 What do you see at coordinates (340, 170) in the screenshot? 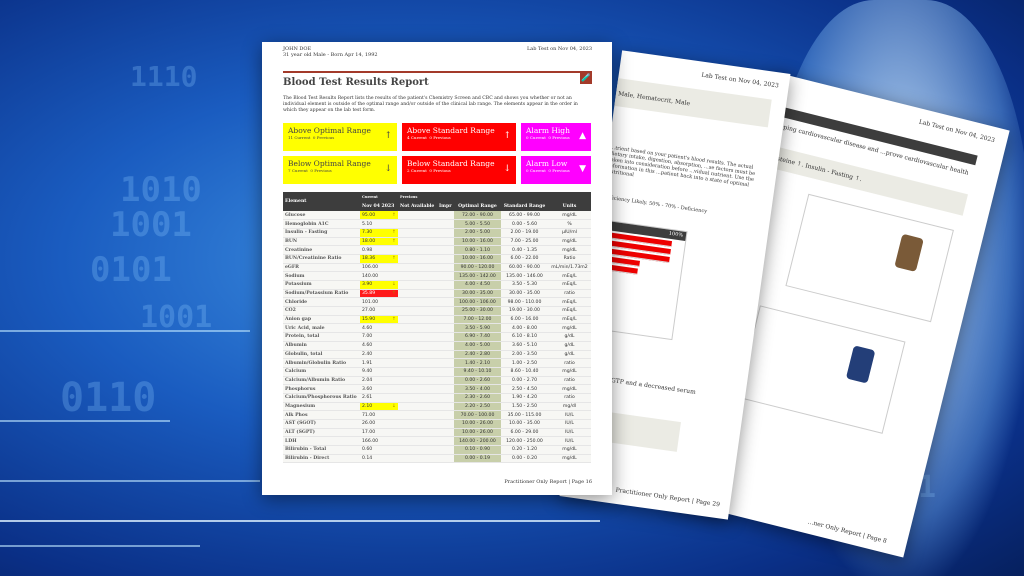
I see `summary-box: Below Optimal Range 7 Current 0 Previous ↓` at bounding box center [340, 170].